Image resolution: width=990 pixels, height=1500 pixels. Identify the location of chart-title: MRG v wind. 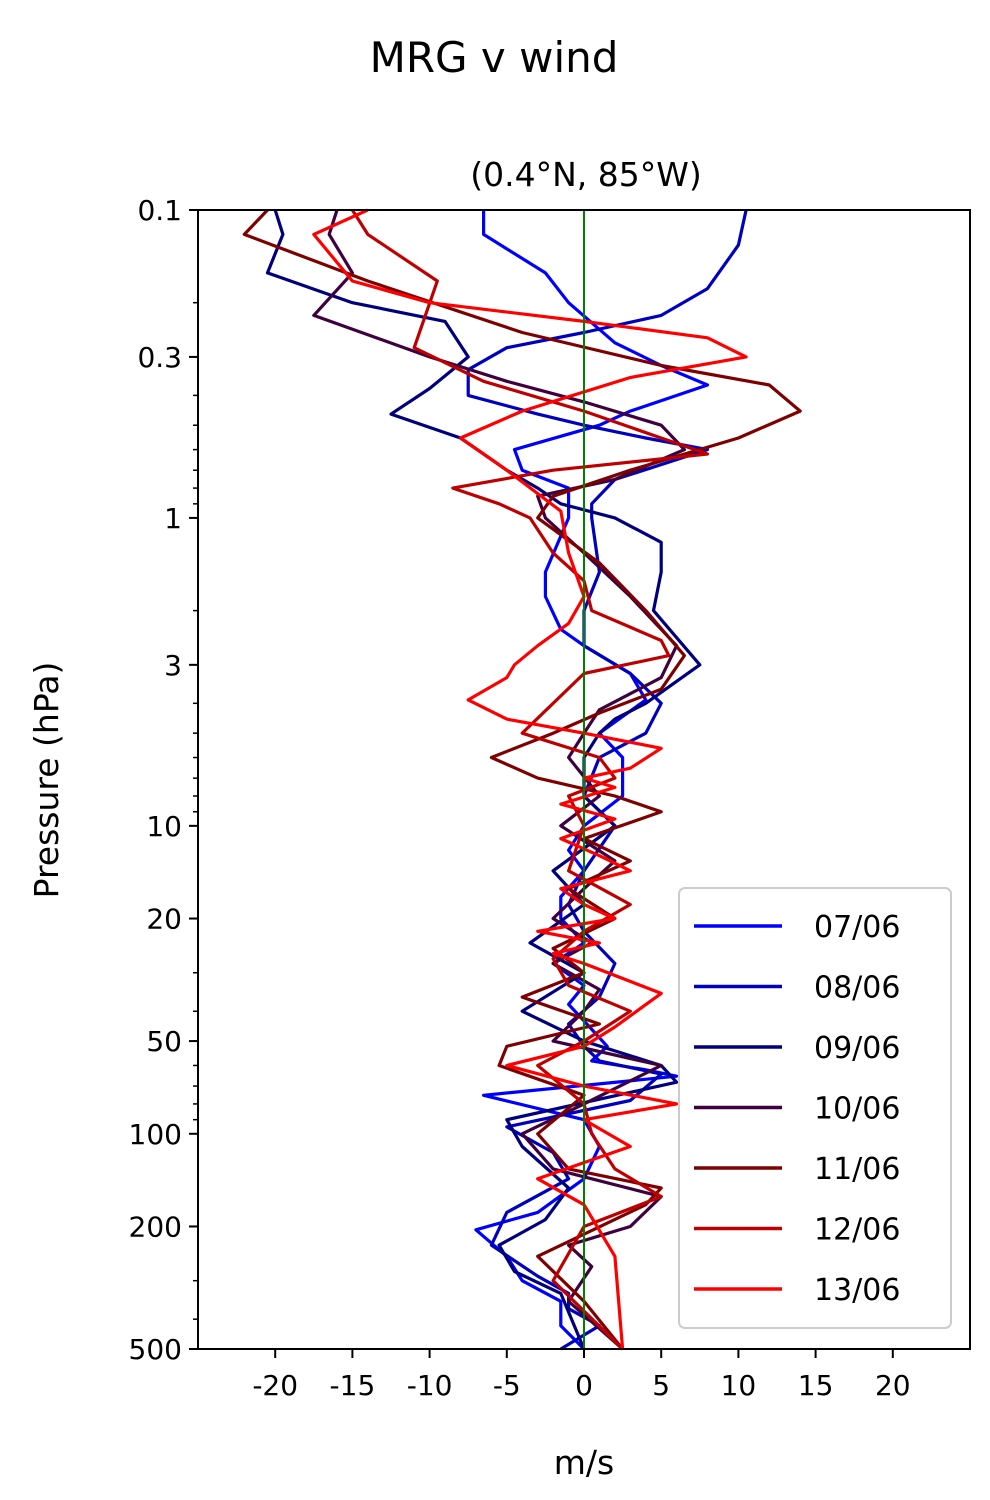
(494, 57).